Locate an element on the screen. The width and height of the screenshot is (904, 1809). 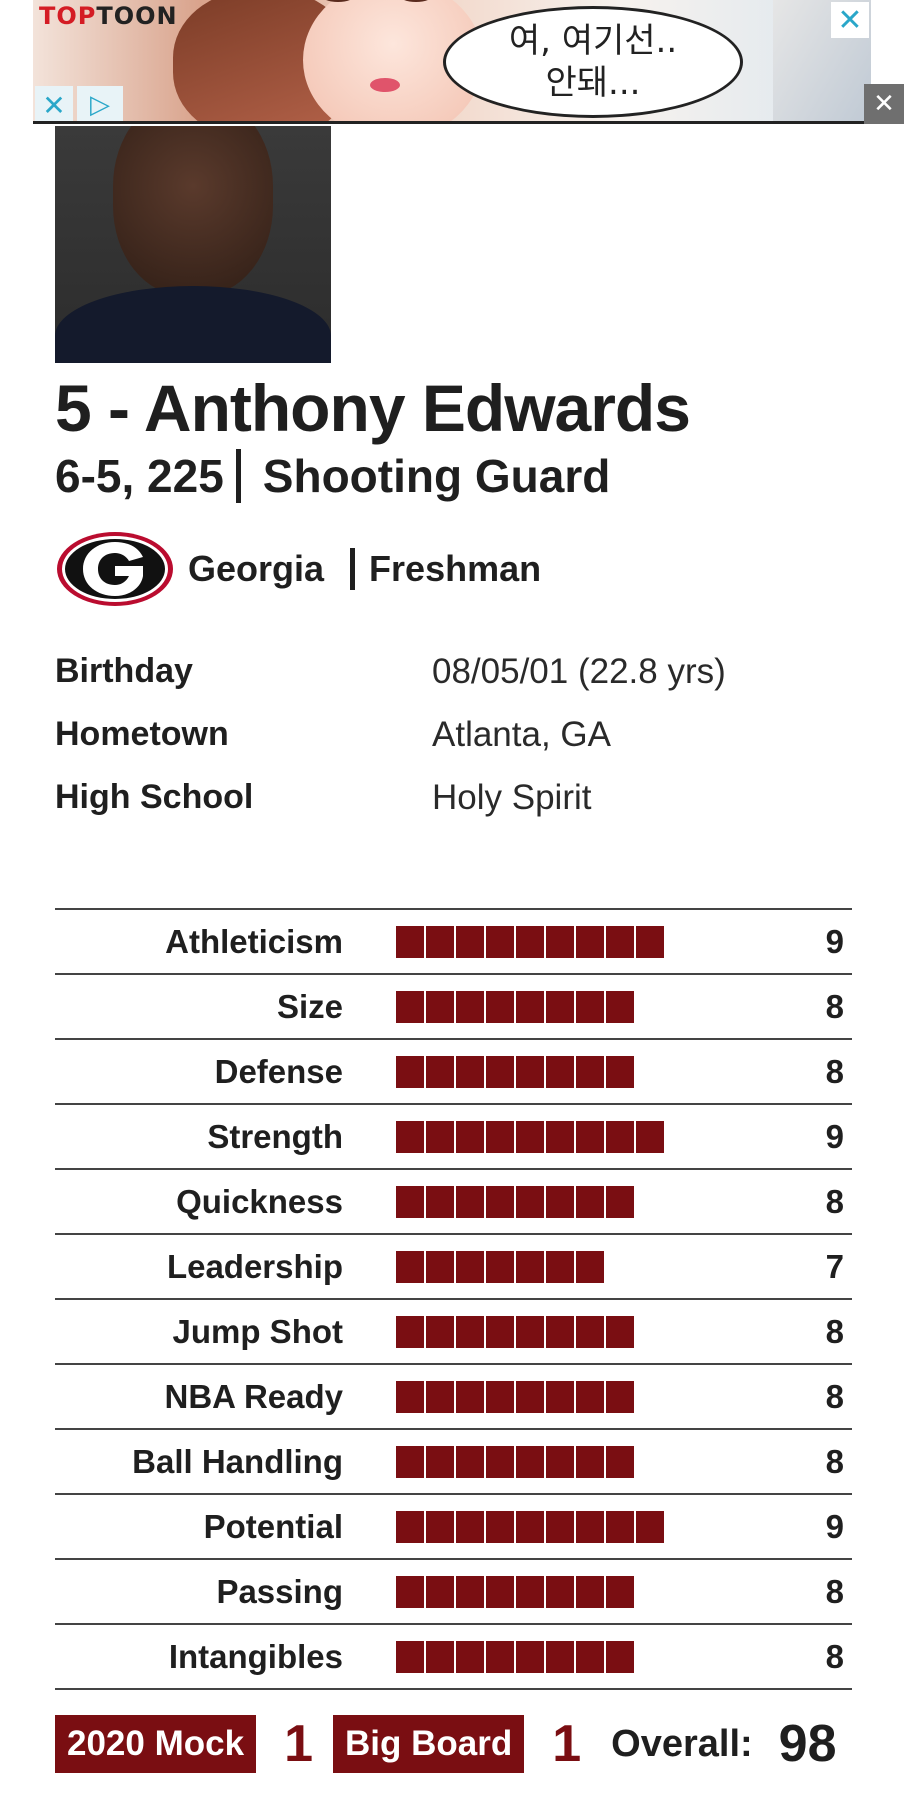
info-label: Hometown is located at coordinates (142, 734).